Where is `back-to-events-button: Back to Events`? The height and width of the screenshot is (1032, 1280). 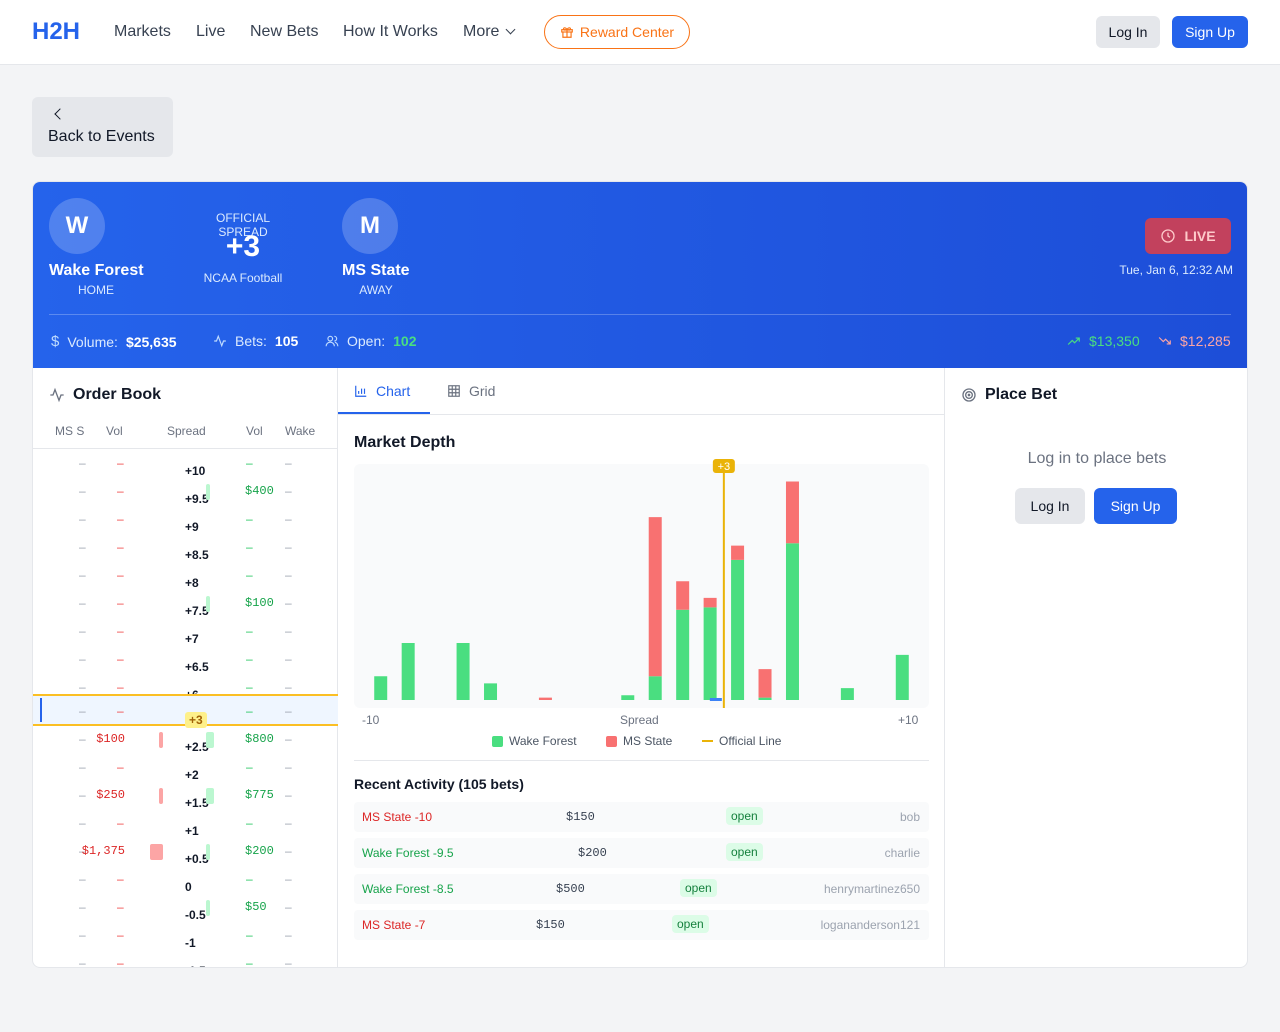
back-to-events-button: Back to Events is located at coordinates (102, 127).